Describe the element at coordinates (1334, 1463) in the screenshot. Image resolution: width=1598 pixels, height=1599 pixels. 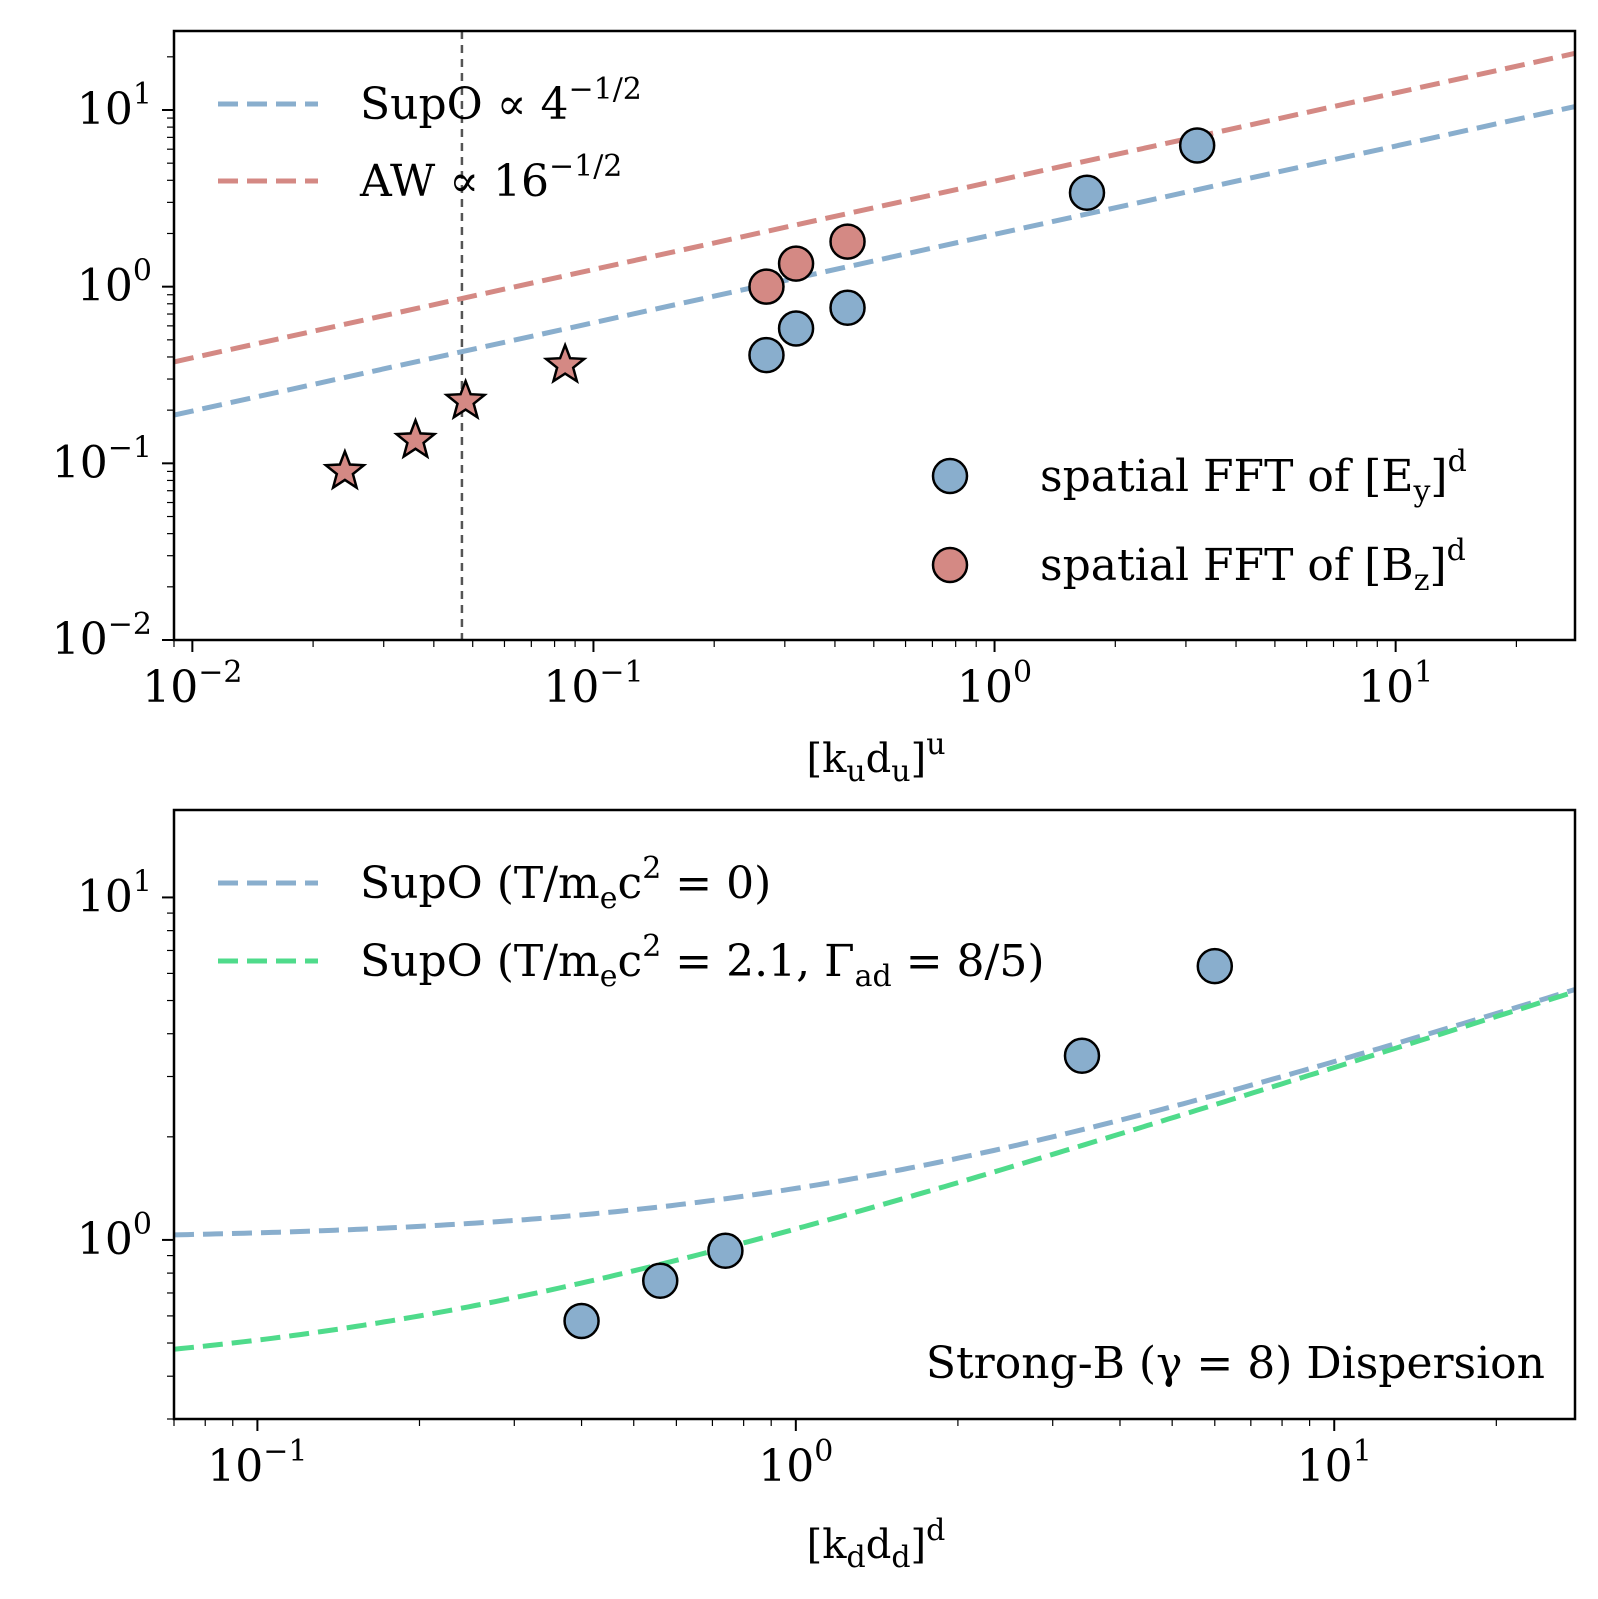
I see `bottom-x-tick-label: 10¹` at that location.